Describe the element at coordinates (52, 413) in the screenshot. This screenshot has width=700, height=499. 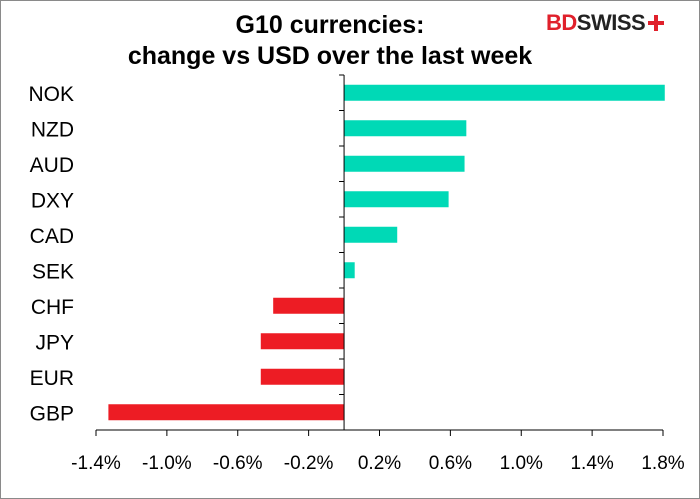
I see `category-label-gbp: GBP` at that location.